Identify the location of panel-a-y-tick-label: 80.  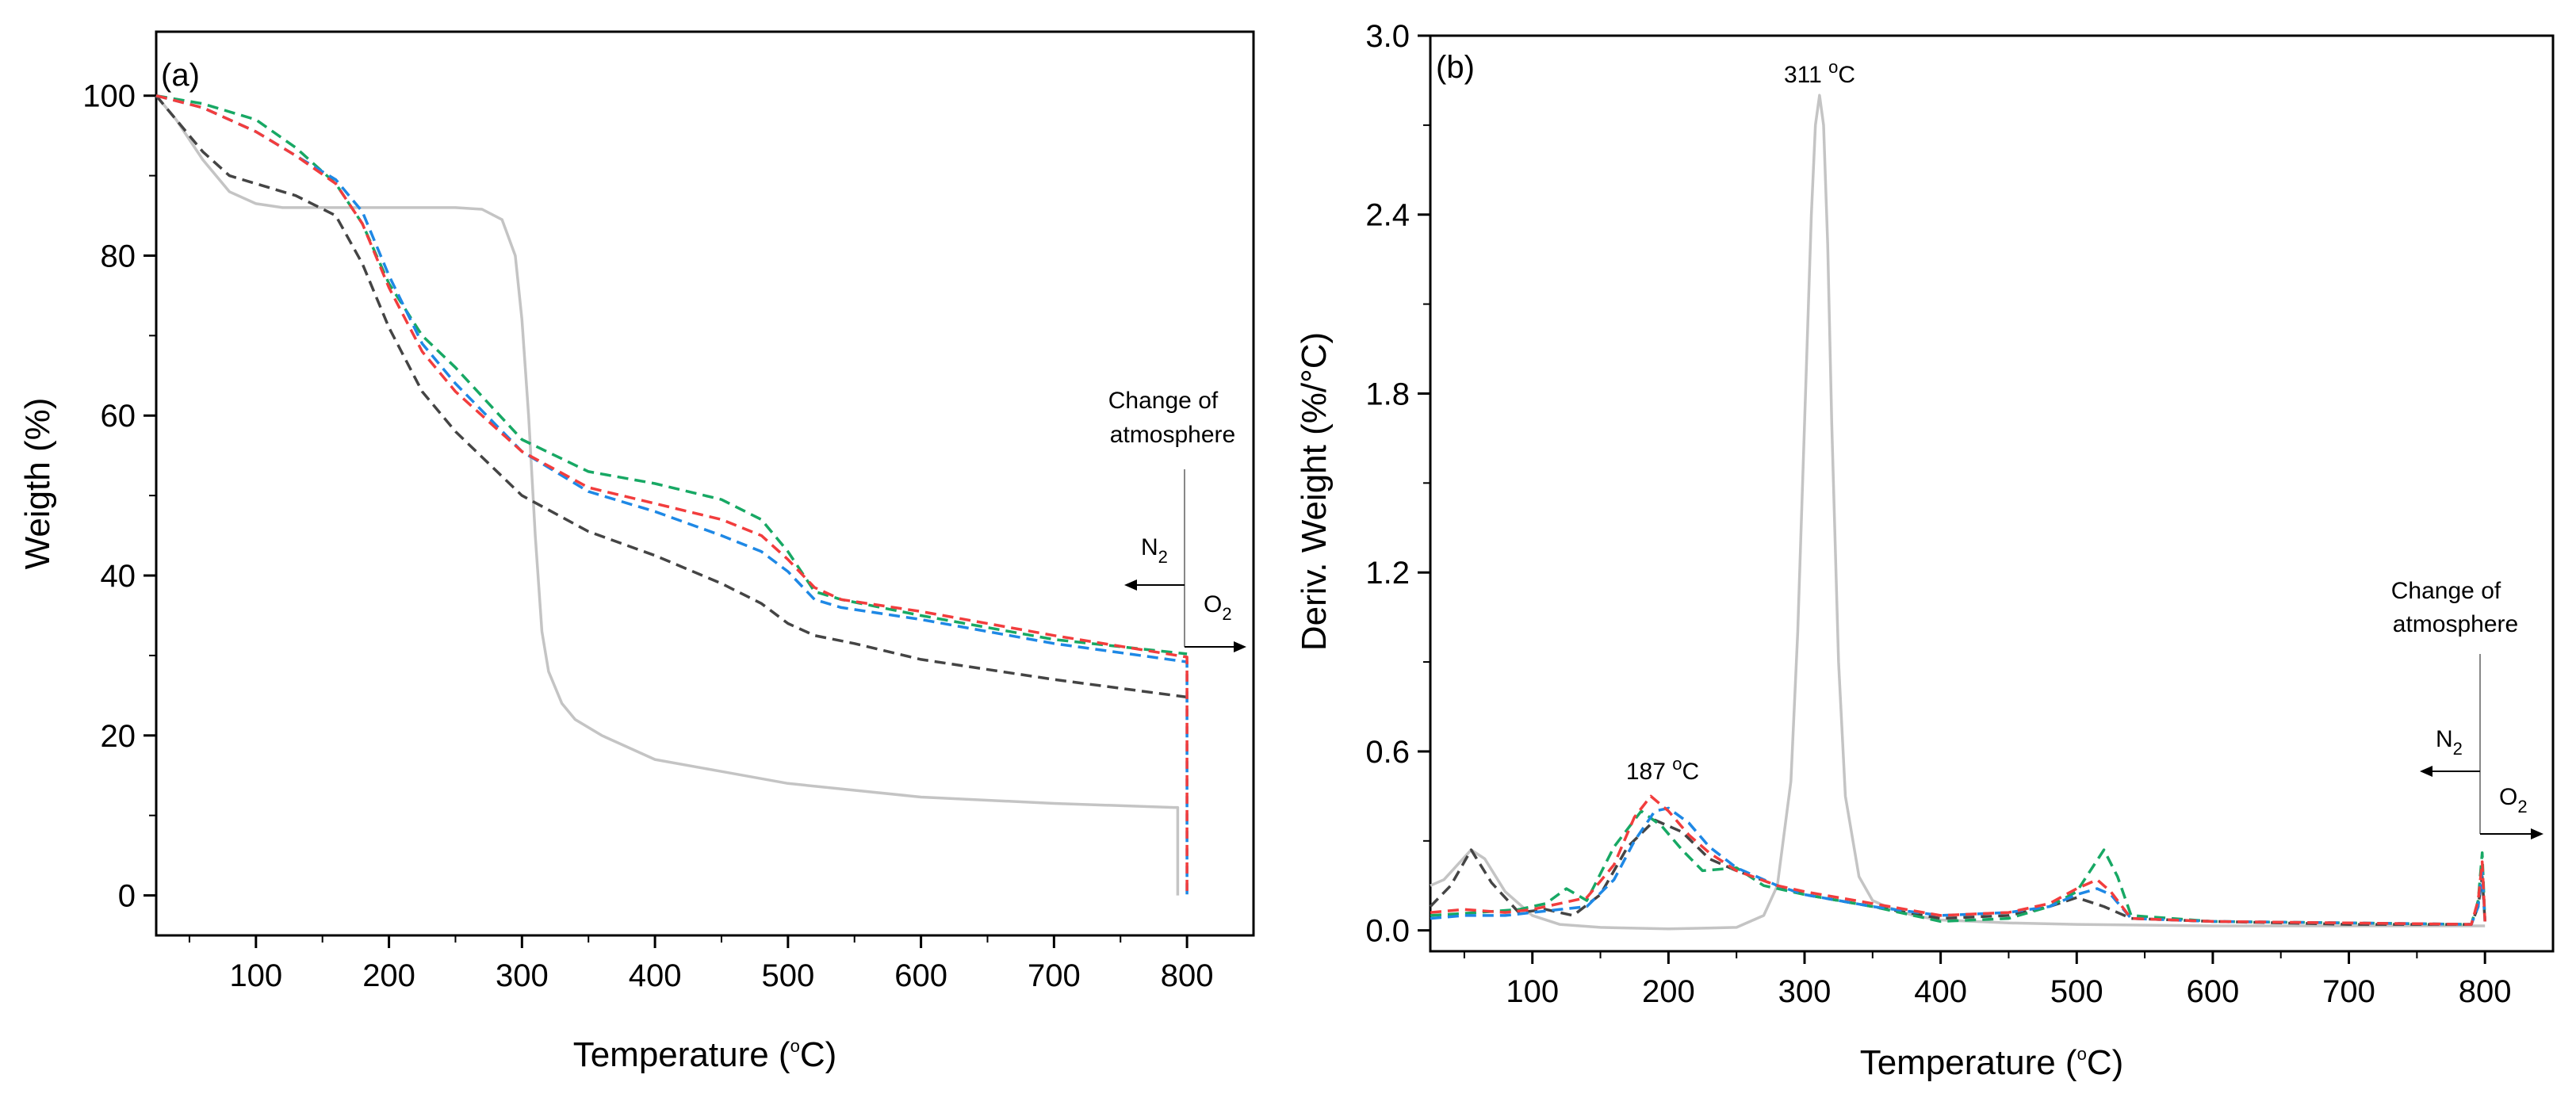
(118, 256).